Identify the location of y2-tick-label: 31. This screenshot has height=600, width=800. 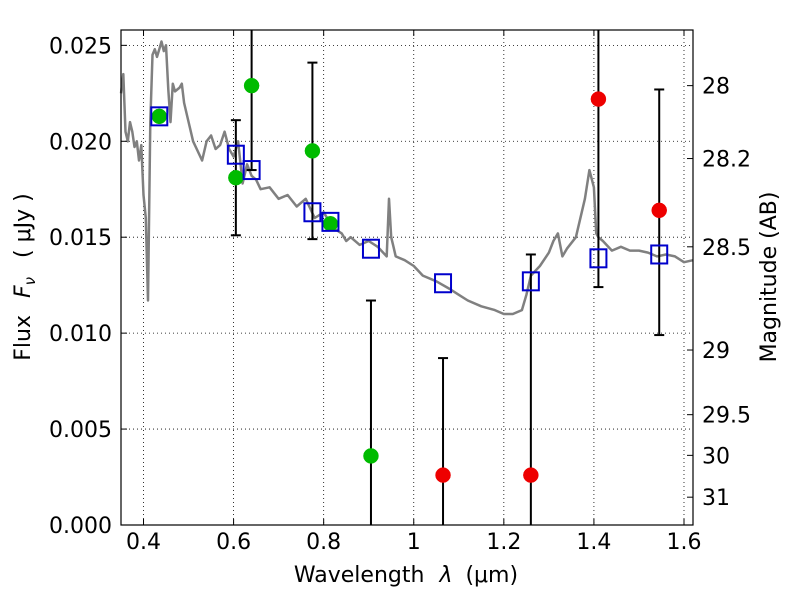
(716, 498).